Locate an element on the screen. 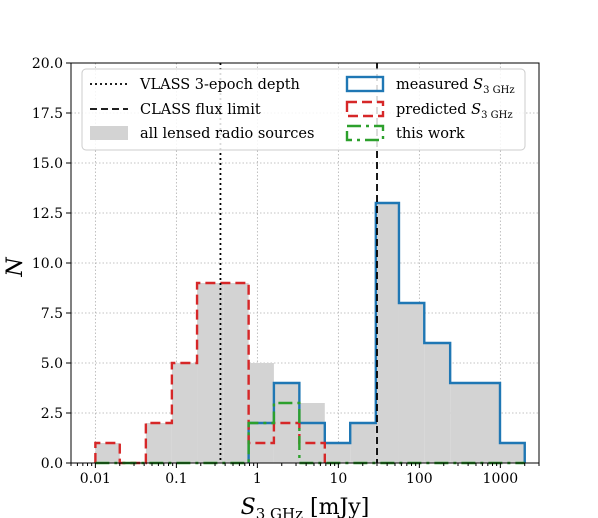  y-tick-label: 12.5 is located at coordinates (47, 214).